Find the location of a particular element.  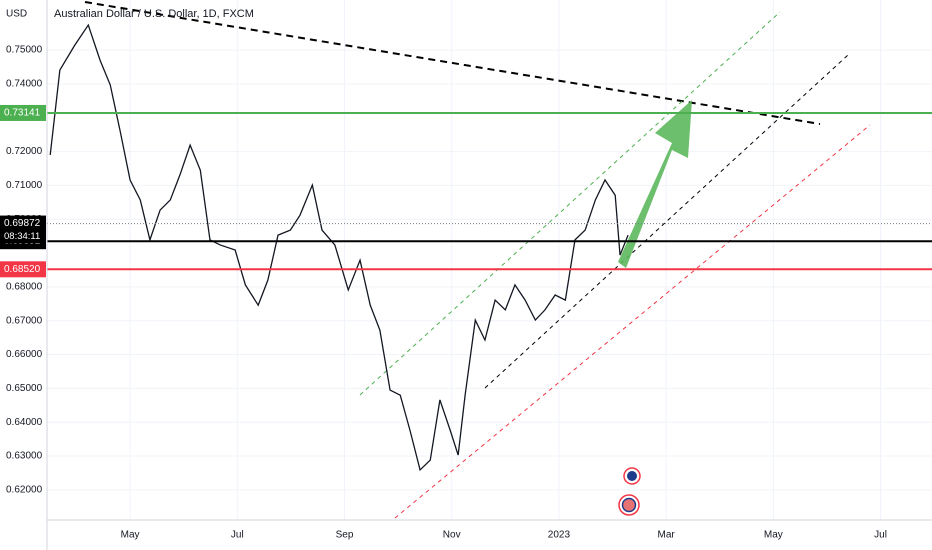

y-tick-label: 0.64000 is located at coordinates (24, 422).